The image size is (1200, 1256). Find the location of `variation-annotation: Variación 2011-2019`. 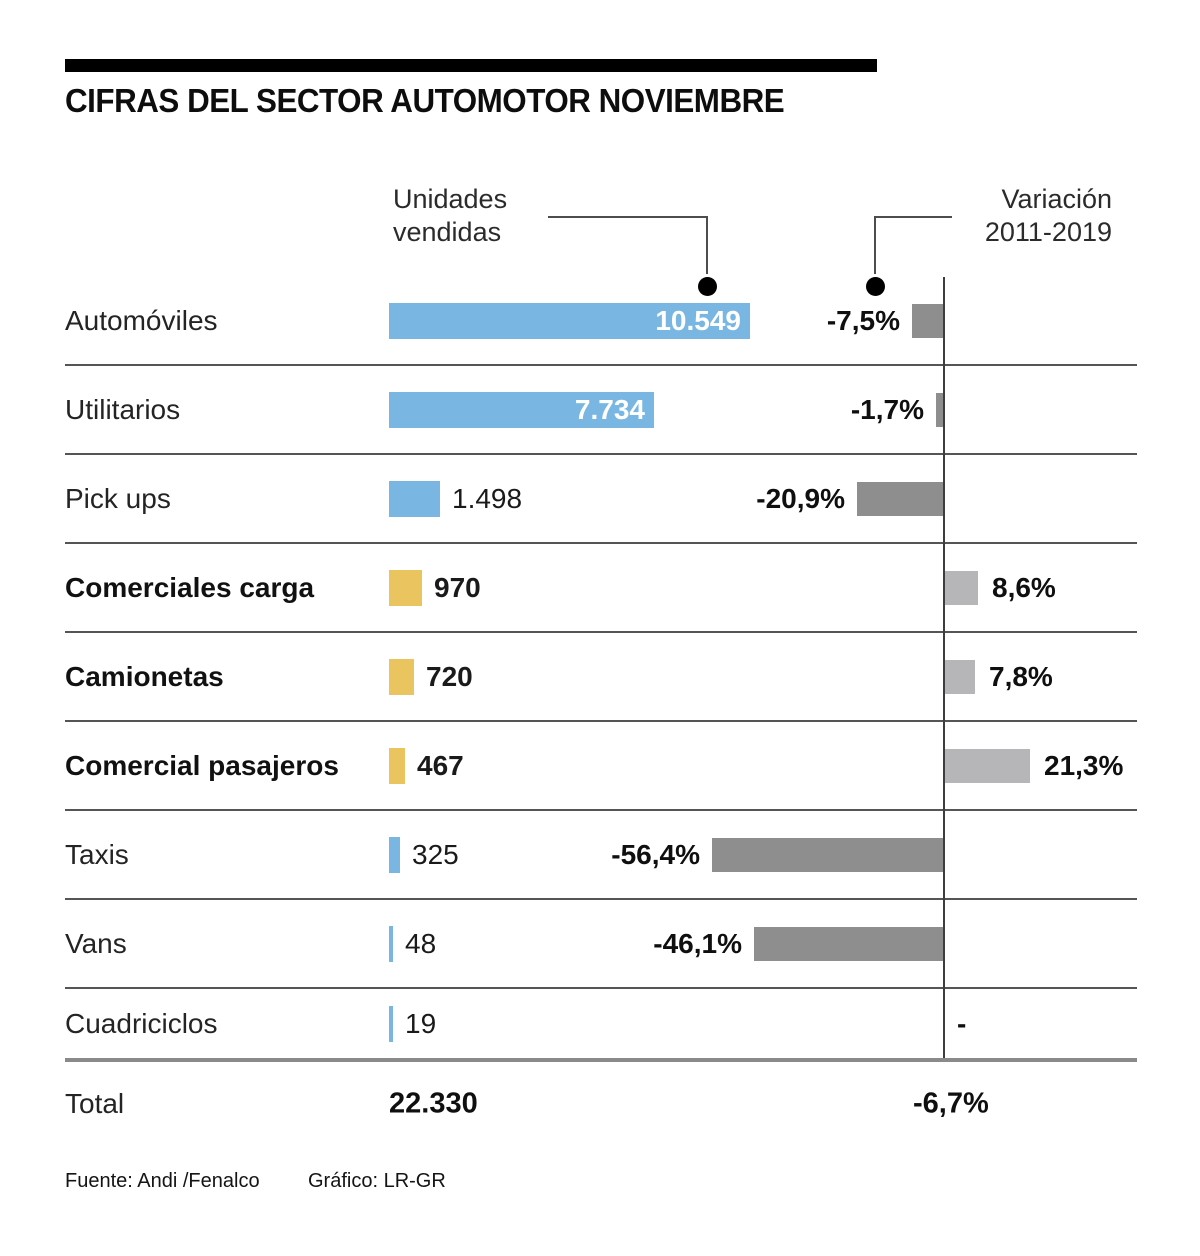

variation-annotation: Variación 2011-2019 is located at coordinates (1048, 216).